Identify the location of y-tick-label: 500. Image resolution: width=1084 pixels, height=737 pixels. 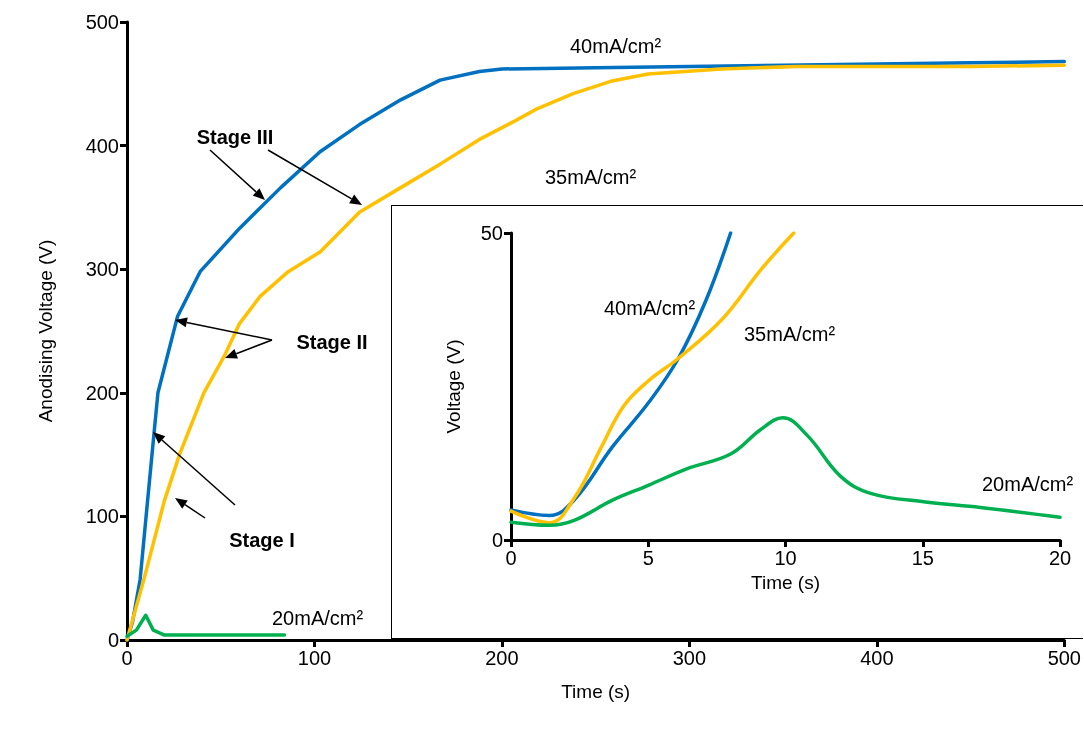
(102, 22).